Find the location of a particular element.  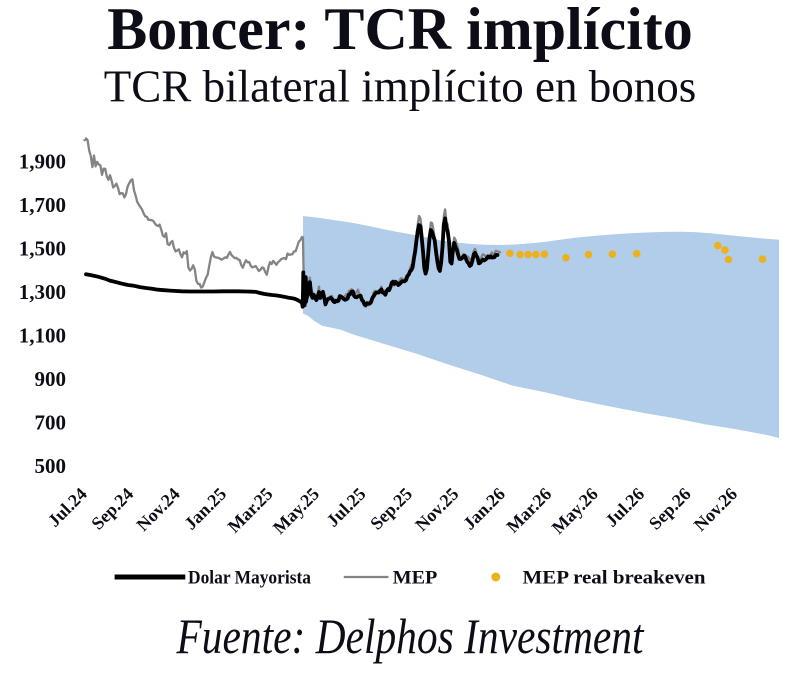

svg-text: 1,300 is located at coordinates (42, 292).